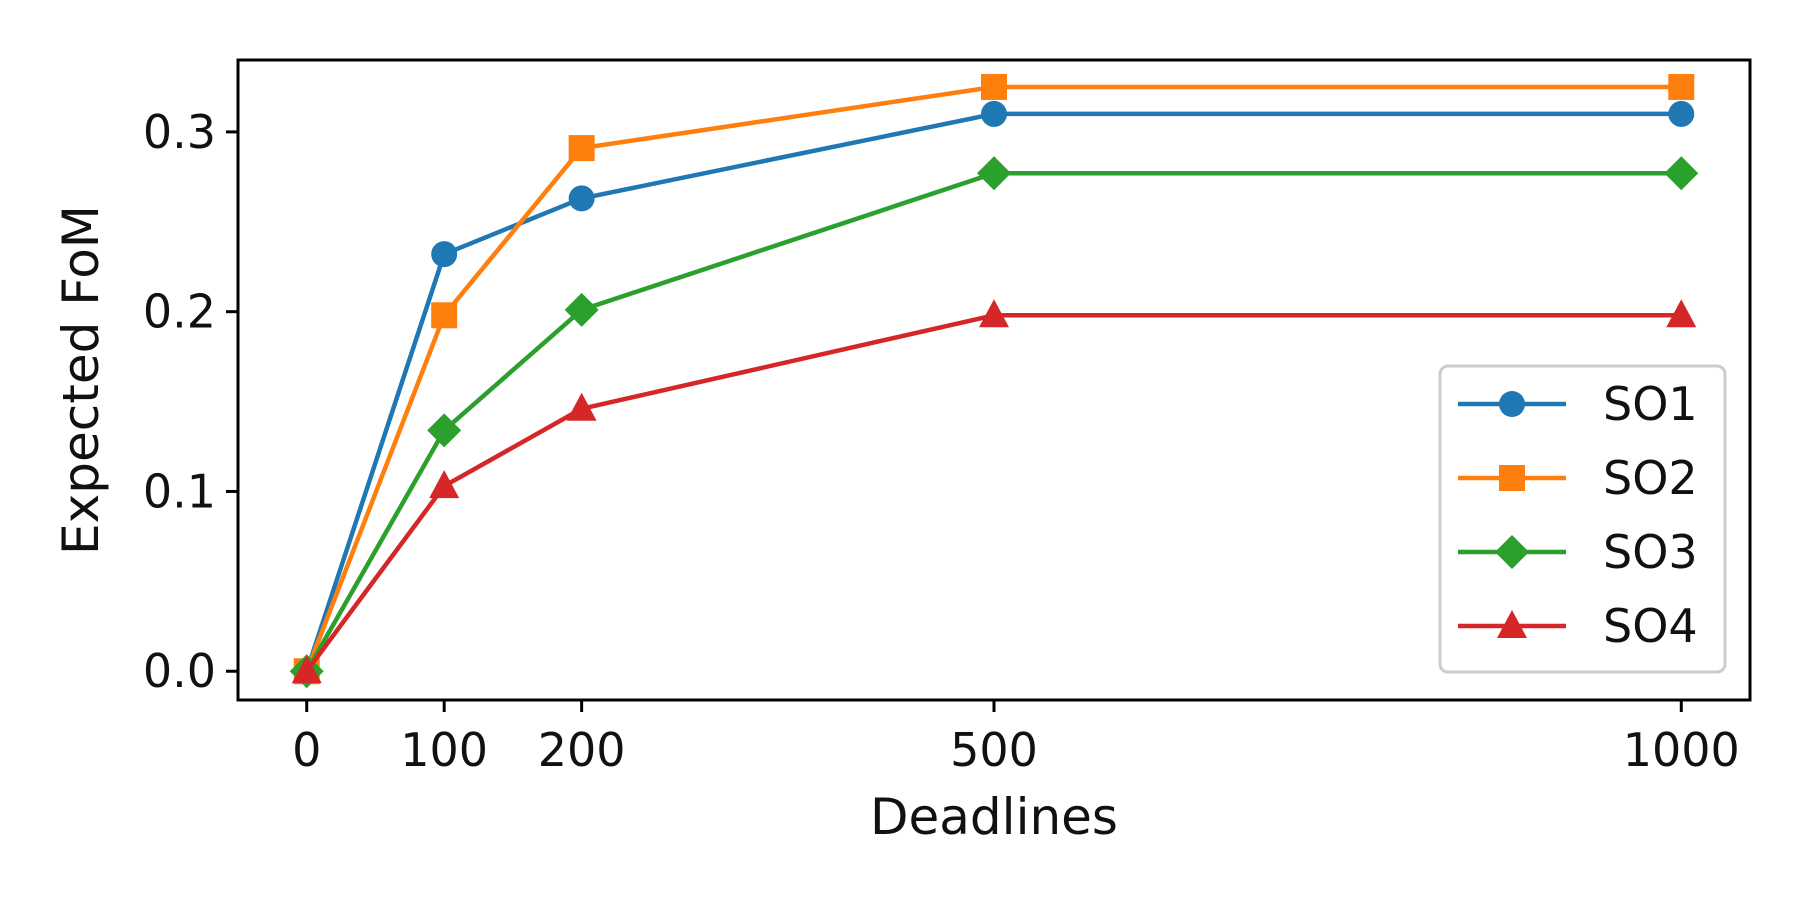  Describe the element at coordinates (994, 817) in the screenshot. I see `x-axis-label: Deadlines` at that location.